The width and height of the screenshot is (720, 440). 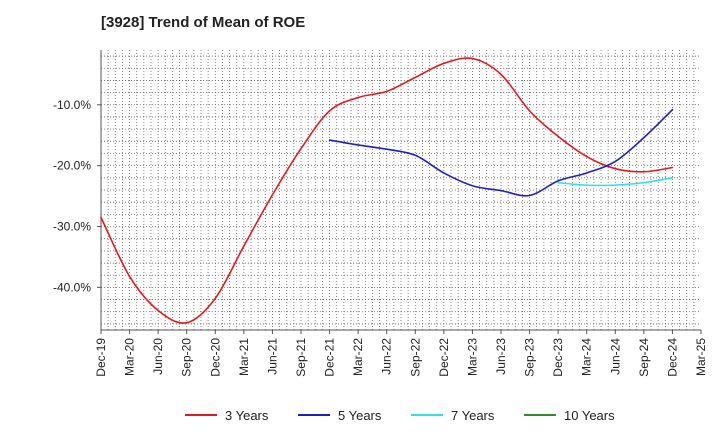 I want to click on x-tick-label: Jun-21, so click(x=272, y=356).